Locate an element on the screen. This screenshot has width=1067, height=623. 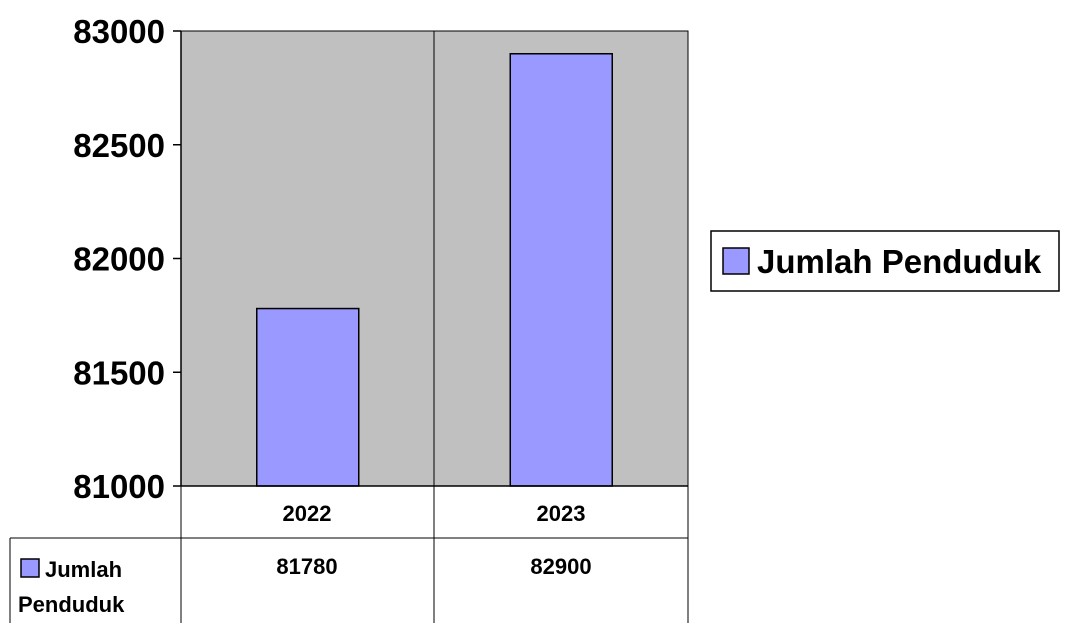
table-value-2022: 81780 is located at coordinates (306, 566).